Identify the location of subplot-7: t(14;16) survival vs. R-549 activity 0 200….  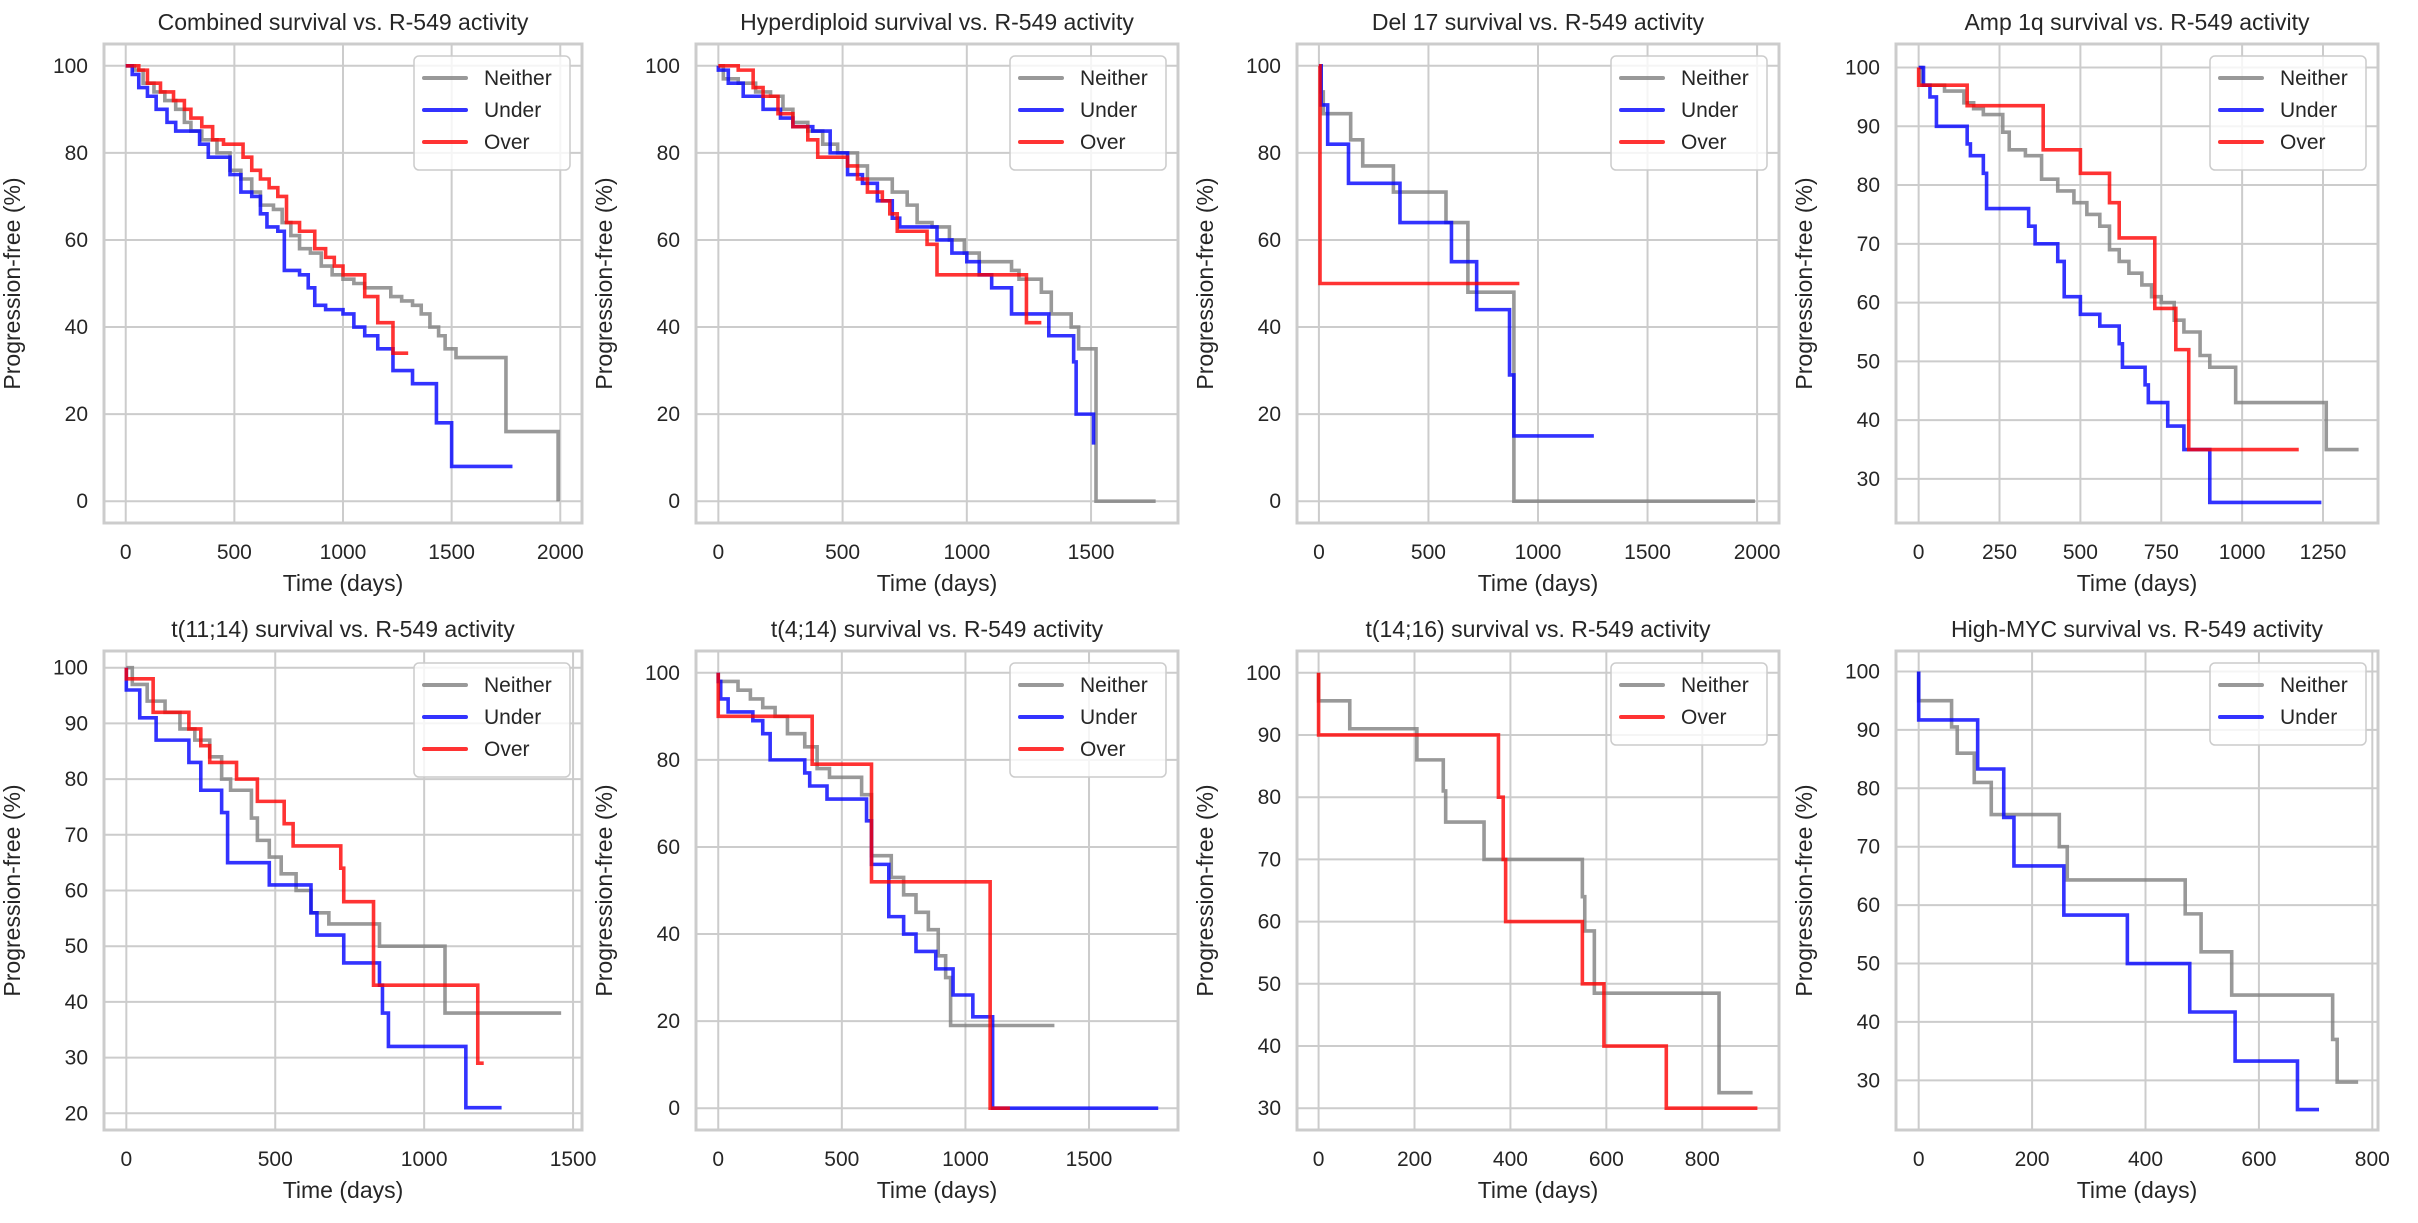
(1486, 909).